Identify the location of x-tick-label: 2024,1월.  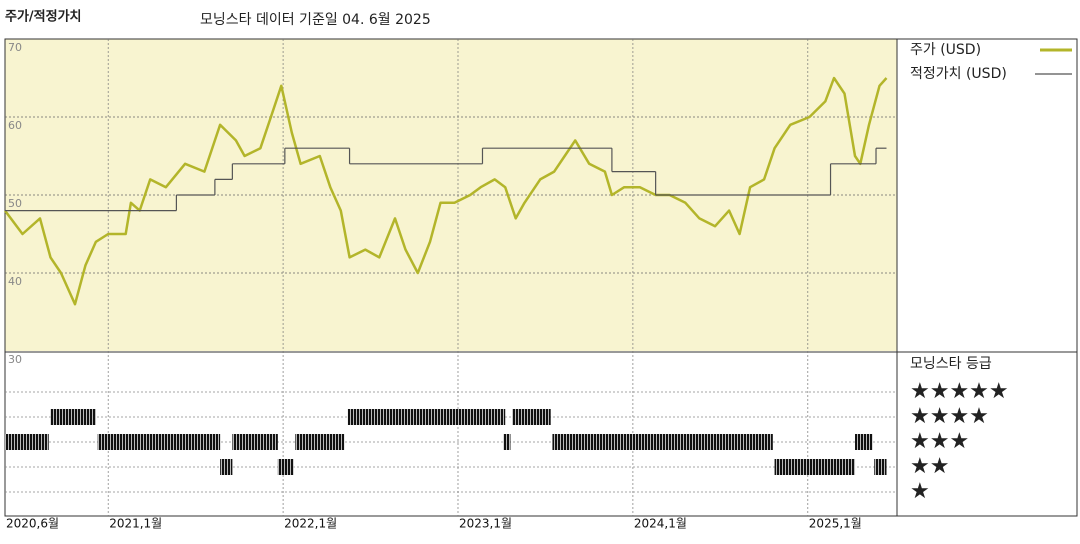
(660, 524).